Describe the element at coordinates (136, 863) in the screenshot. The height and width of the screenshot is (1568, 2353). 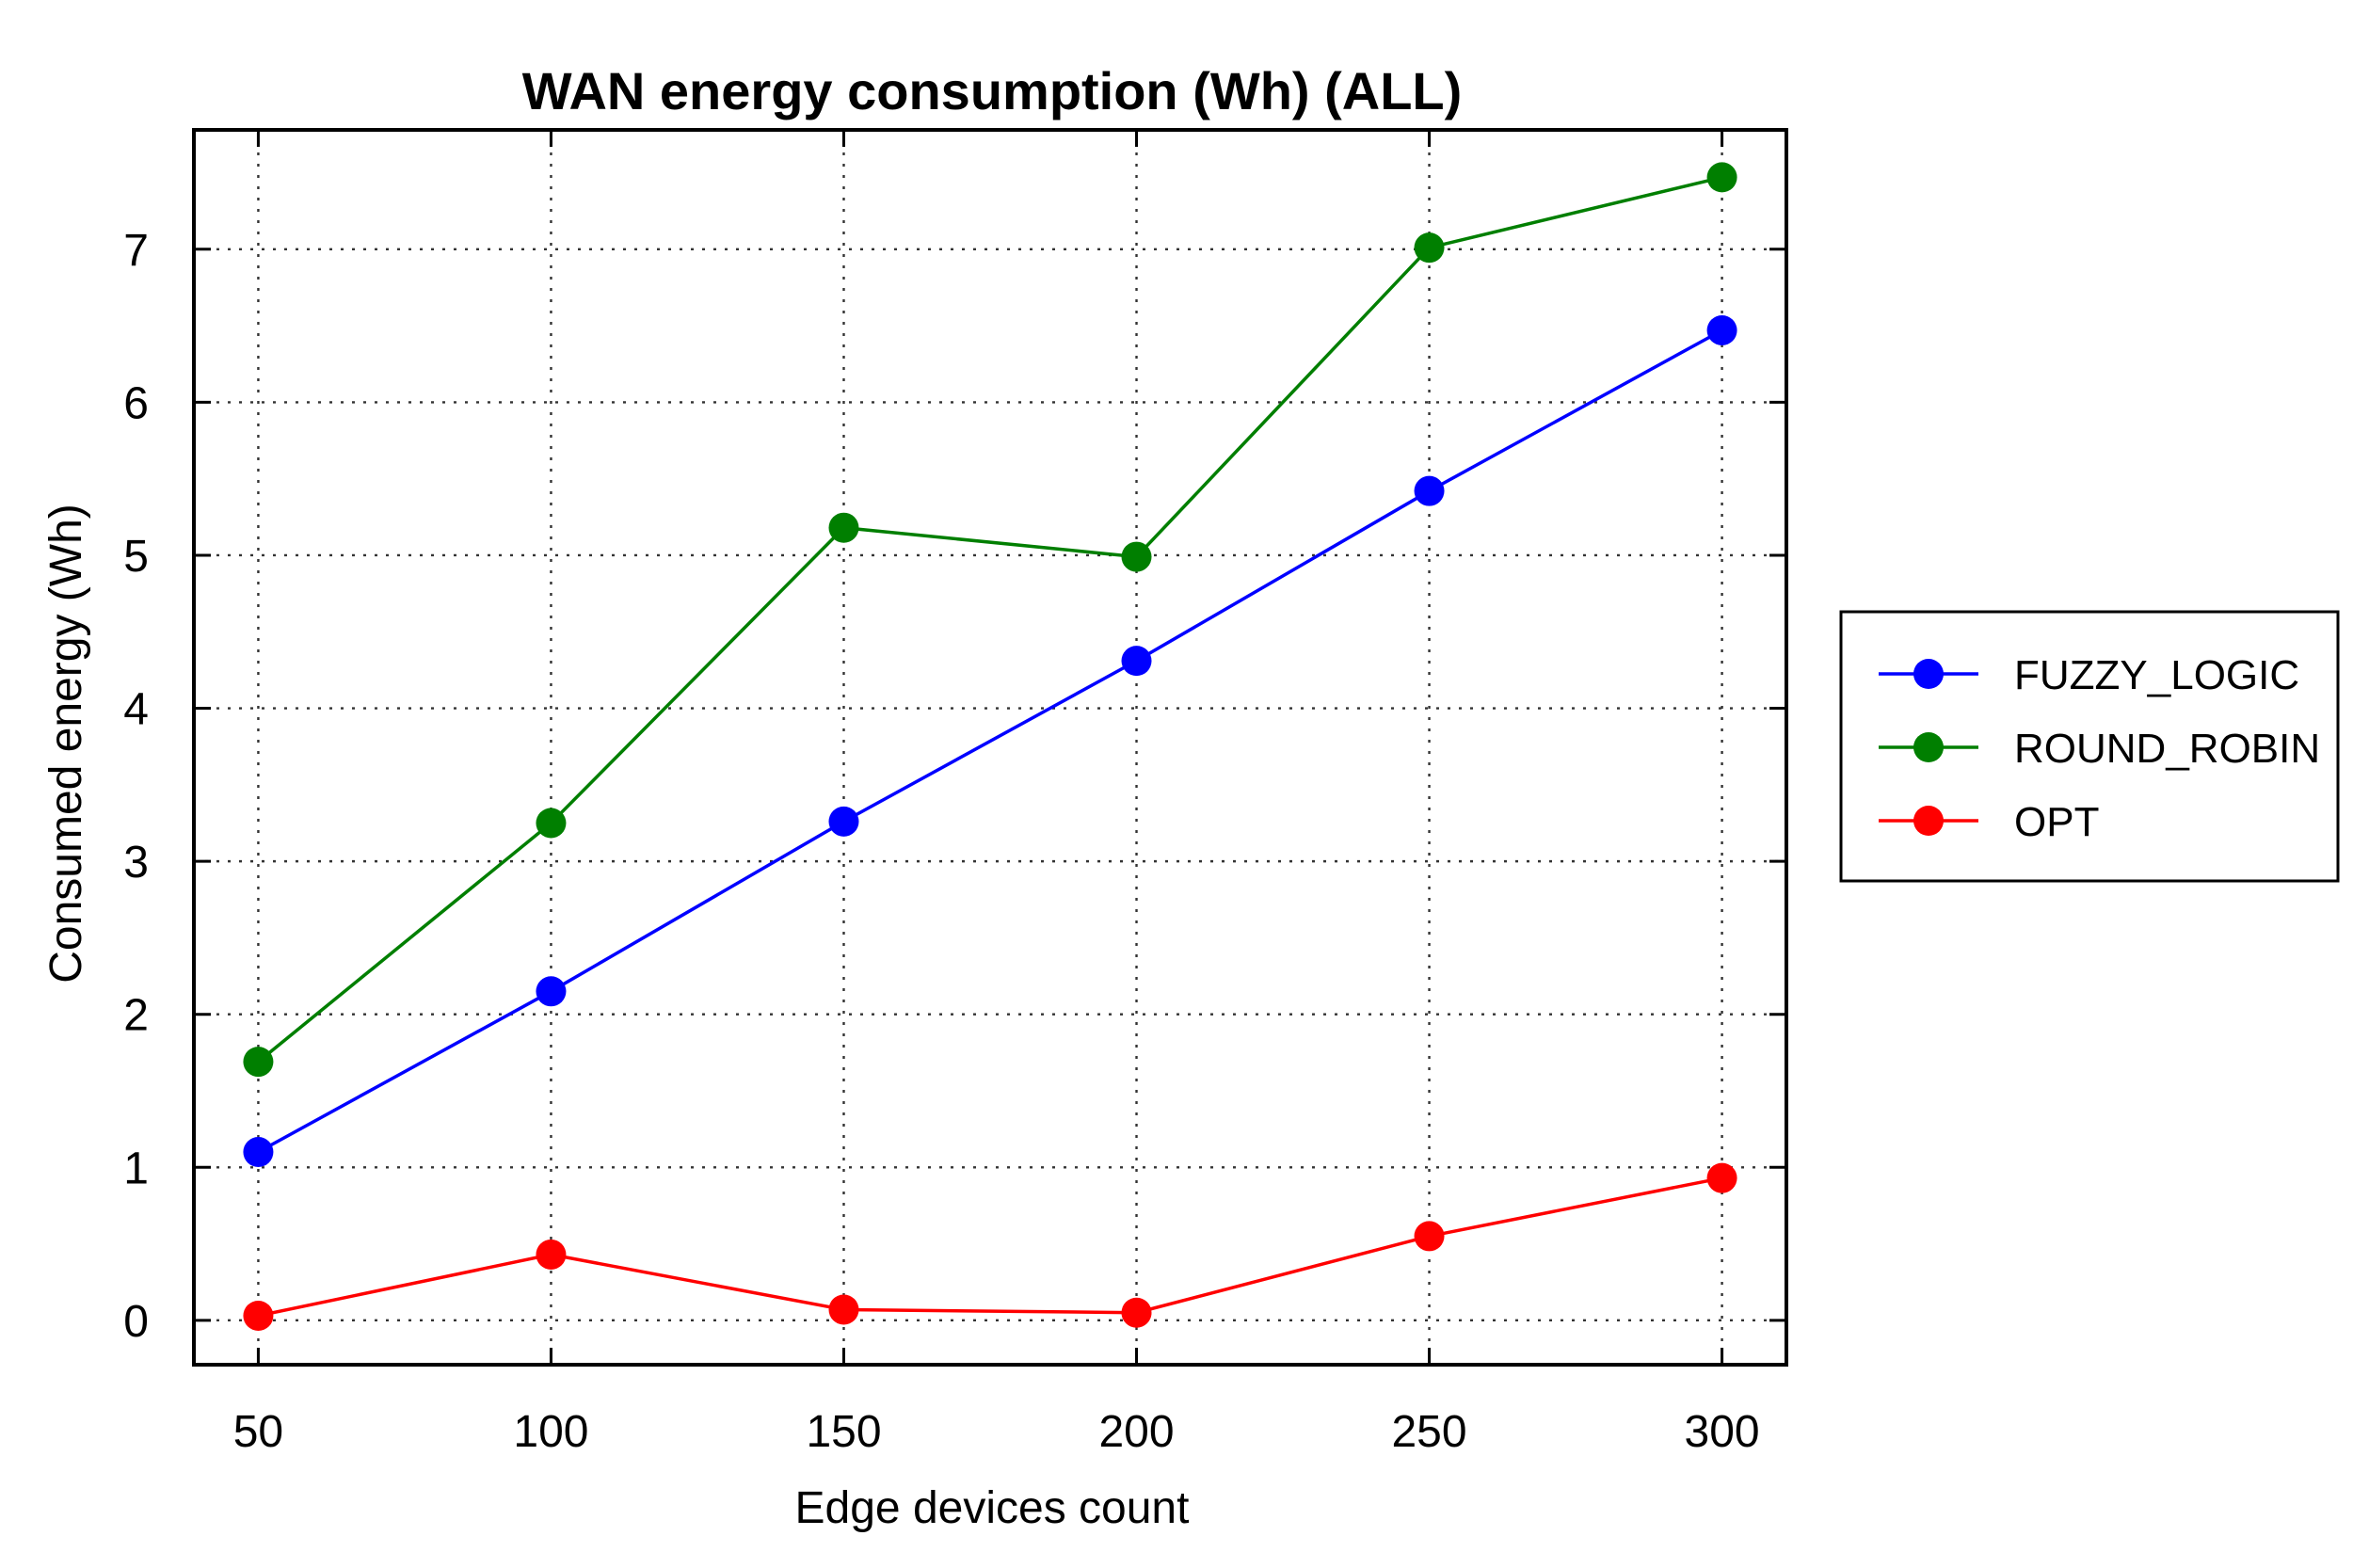
I see `y-tick-label: 3` at that location.